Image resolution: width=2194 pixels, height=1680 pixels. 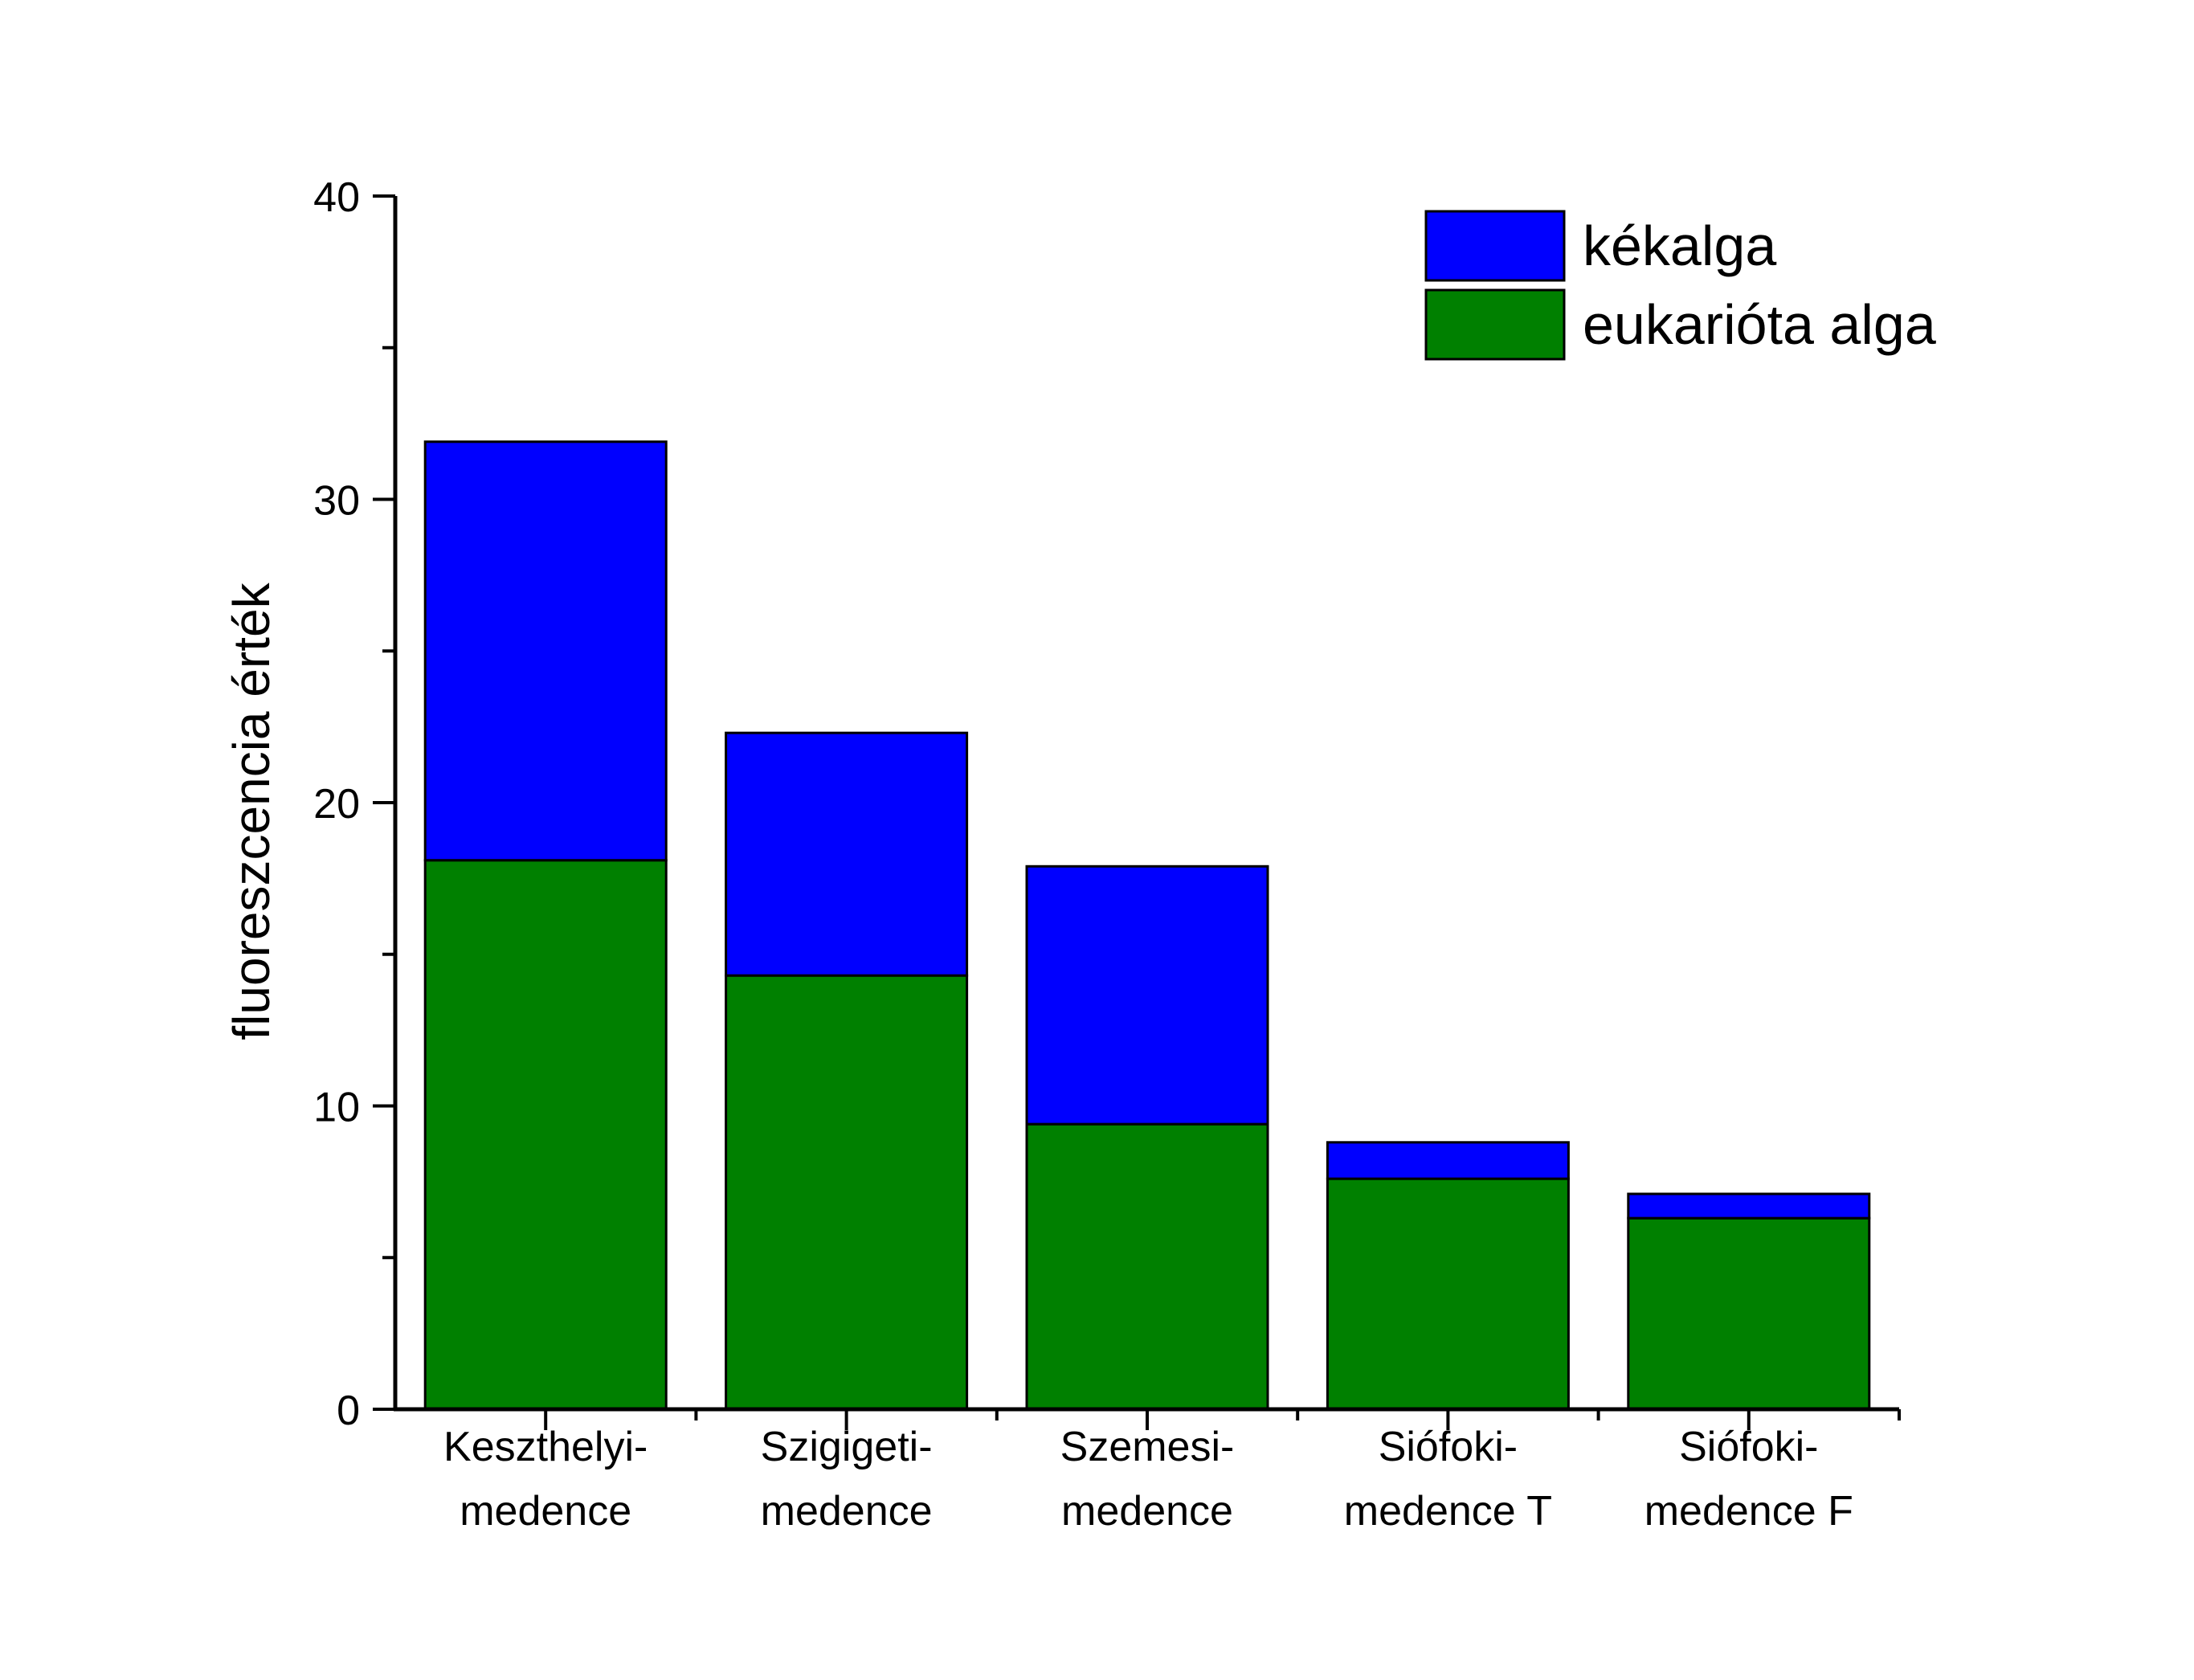 I want to click on x-category-label: medence T, so click(x=1448, y=1511).